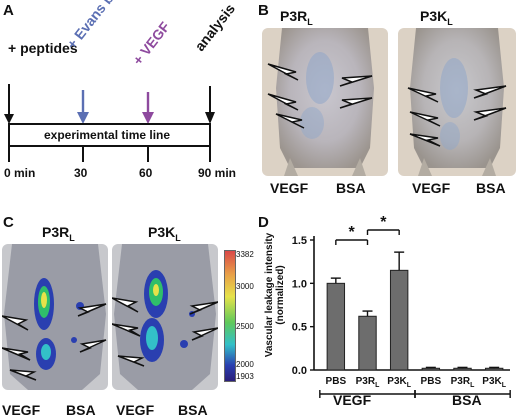  I want to click on group-vegf-label: VEGF, so click(352, 400).